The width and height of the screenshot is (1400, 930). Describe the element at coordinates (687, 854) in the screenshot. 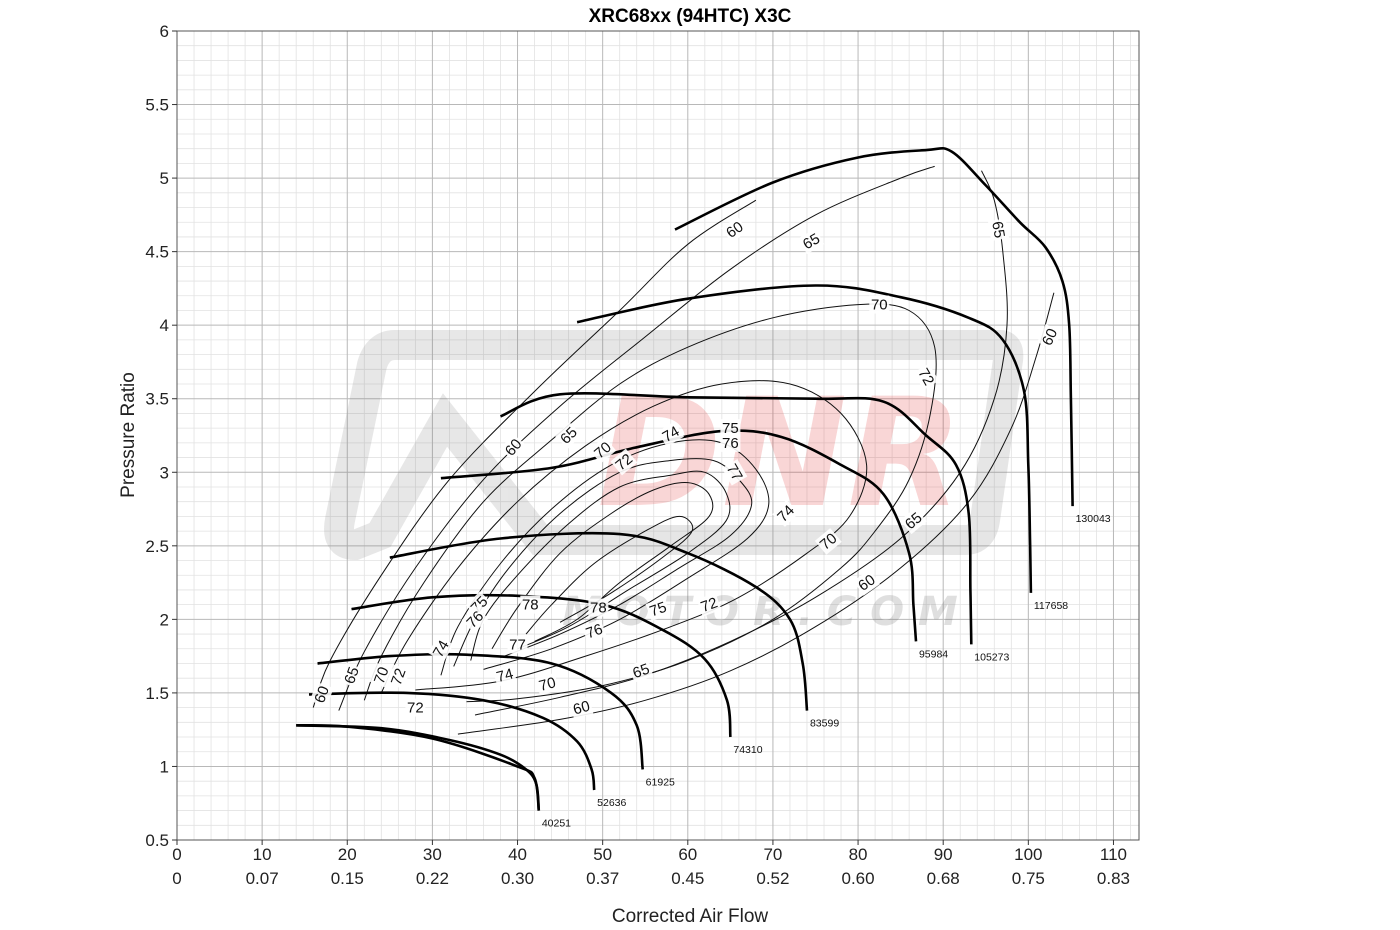

I see `x-tick-label-primary: 60` at that location.